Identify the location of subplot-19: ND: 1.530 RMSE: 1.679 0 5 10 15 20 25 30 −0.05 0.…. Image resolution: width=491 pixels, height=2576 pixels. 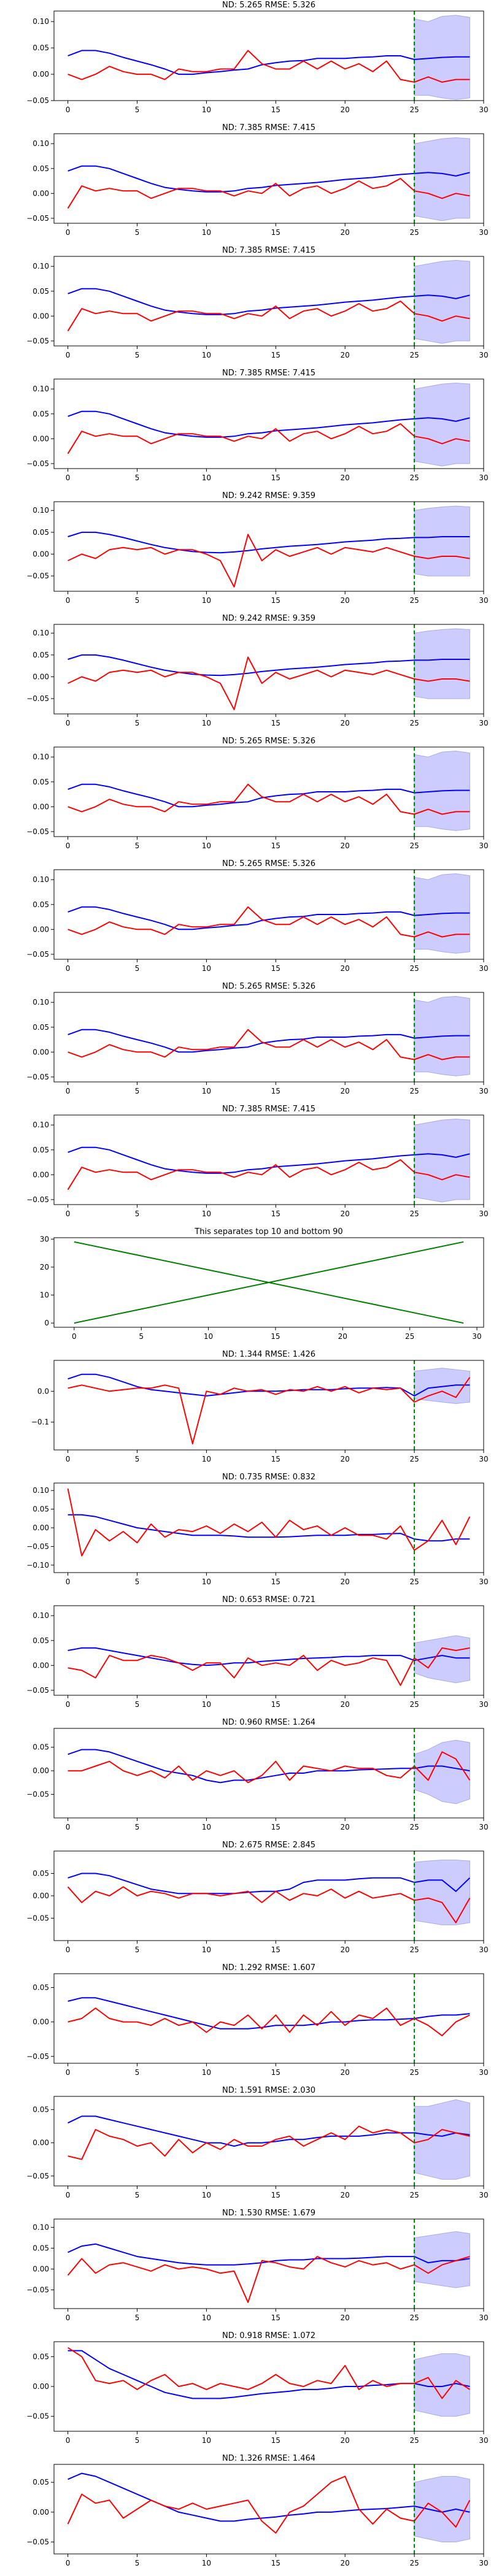
(257, 2265).